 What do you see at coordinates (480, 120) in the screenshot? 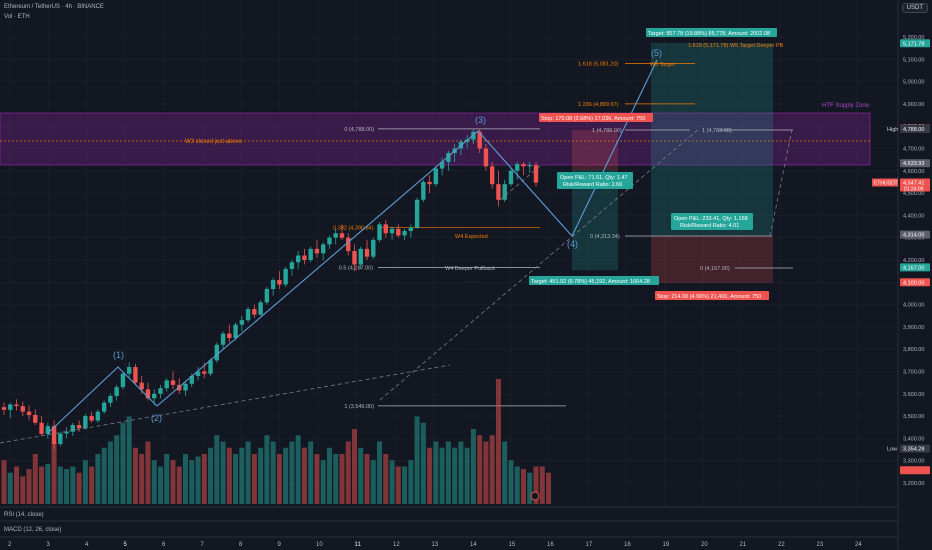
I see `wave-label-3: (3)` at bounding box center [480, 120].